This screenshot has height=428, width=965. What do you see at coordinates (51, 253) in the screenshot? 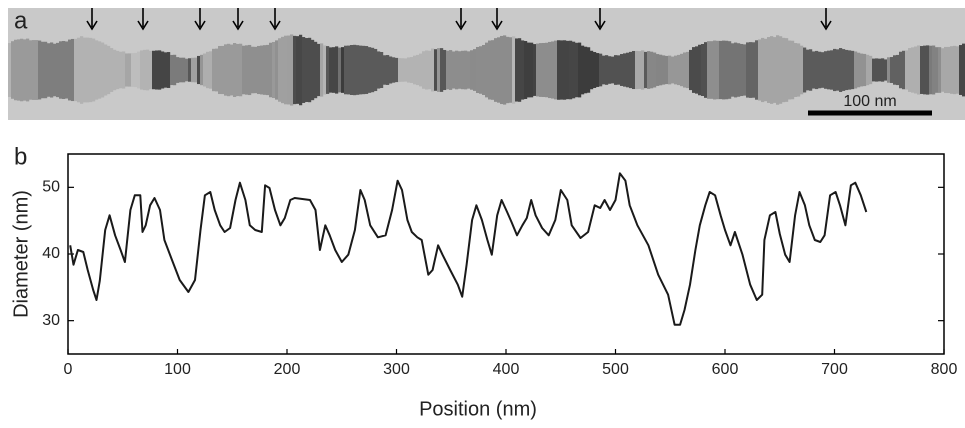
I see `y-tick-label: 40` at bounding box center [51, 253].